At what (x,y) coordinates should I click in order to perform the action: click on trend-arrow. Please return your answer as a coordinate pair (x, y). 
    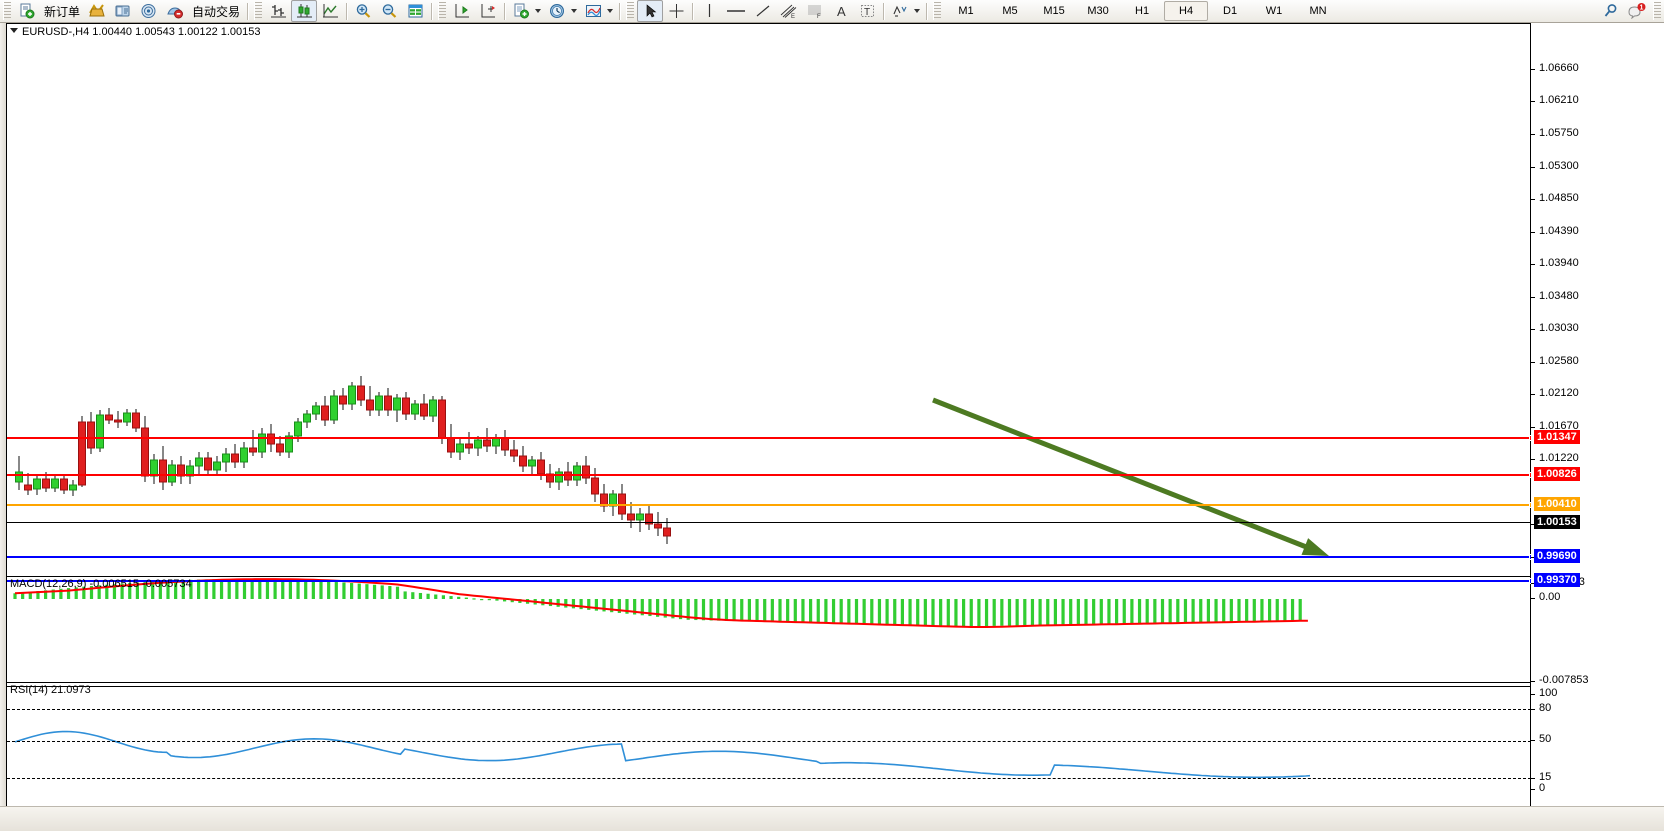
    Looking at the image, I should click on (1130, 476).